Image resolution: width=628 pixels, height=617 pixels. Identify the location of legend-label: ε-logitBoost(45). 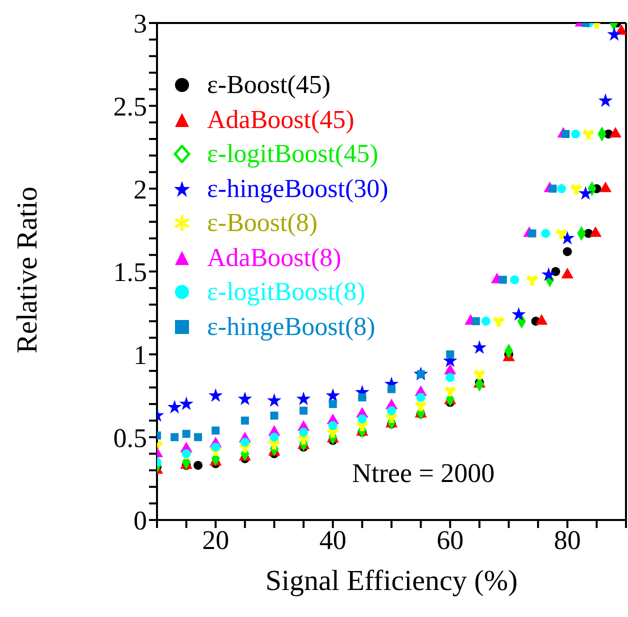
(292, 154).